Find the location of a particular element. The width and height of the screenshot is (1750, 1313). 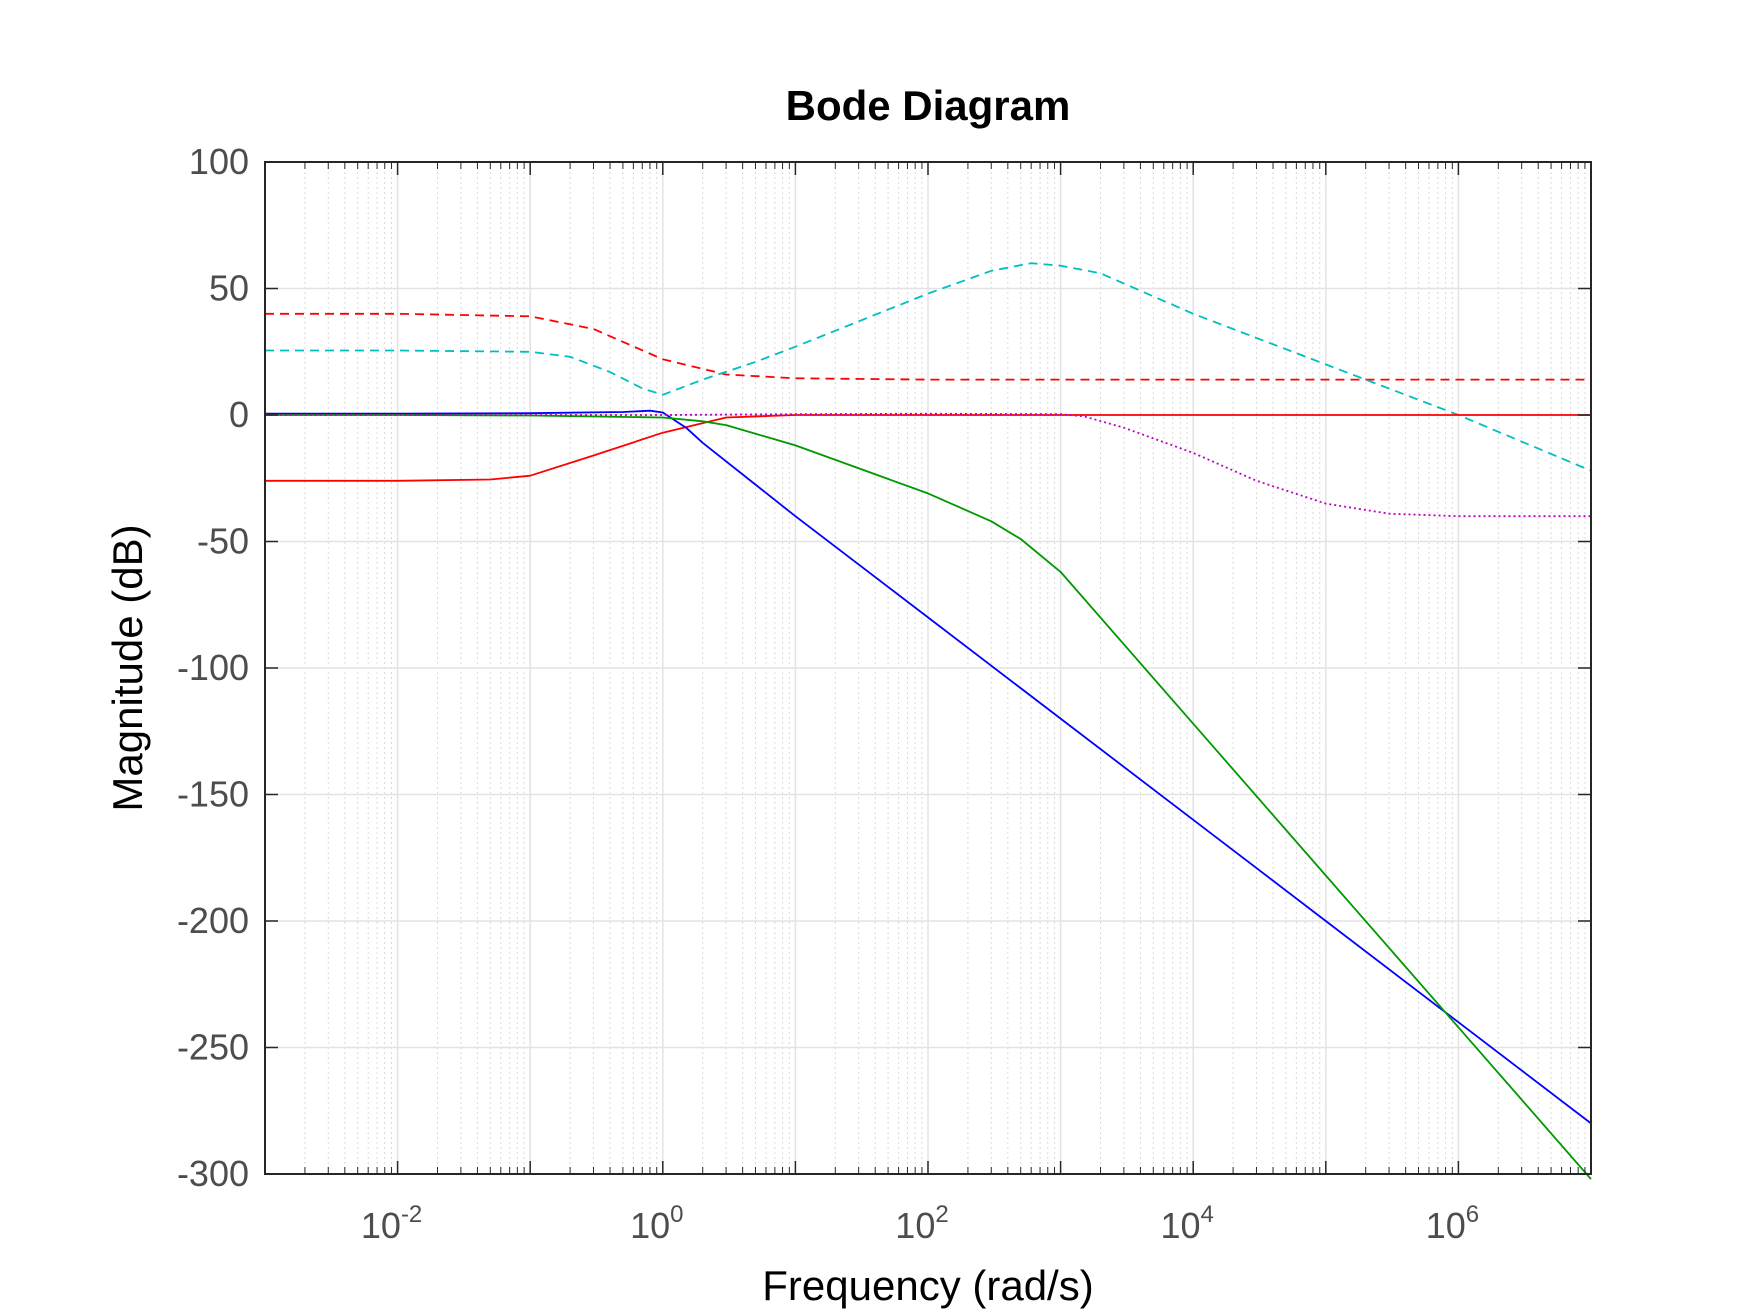

x-tick-exponent: 4 is located at coordinates (1207, 1214).